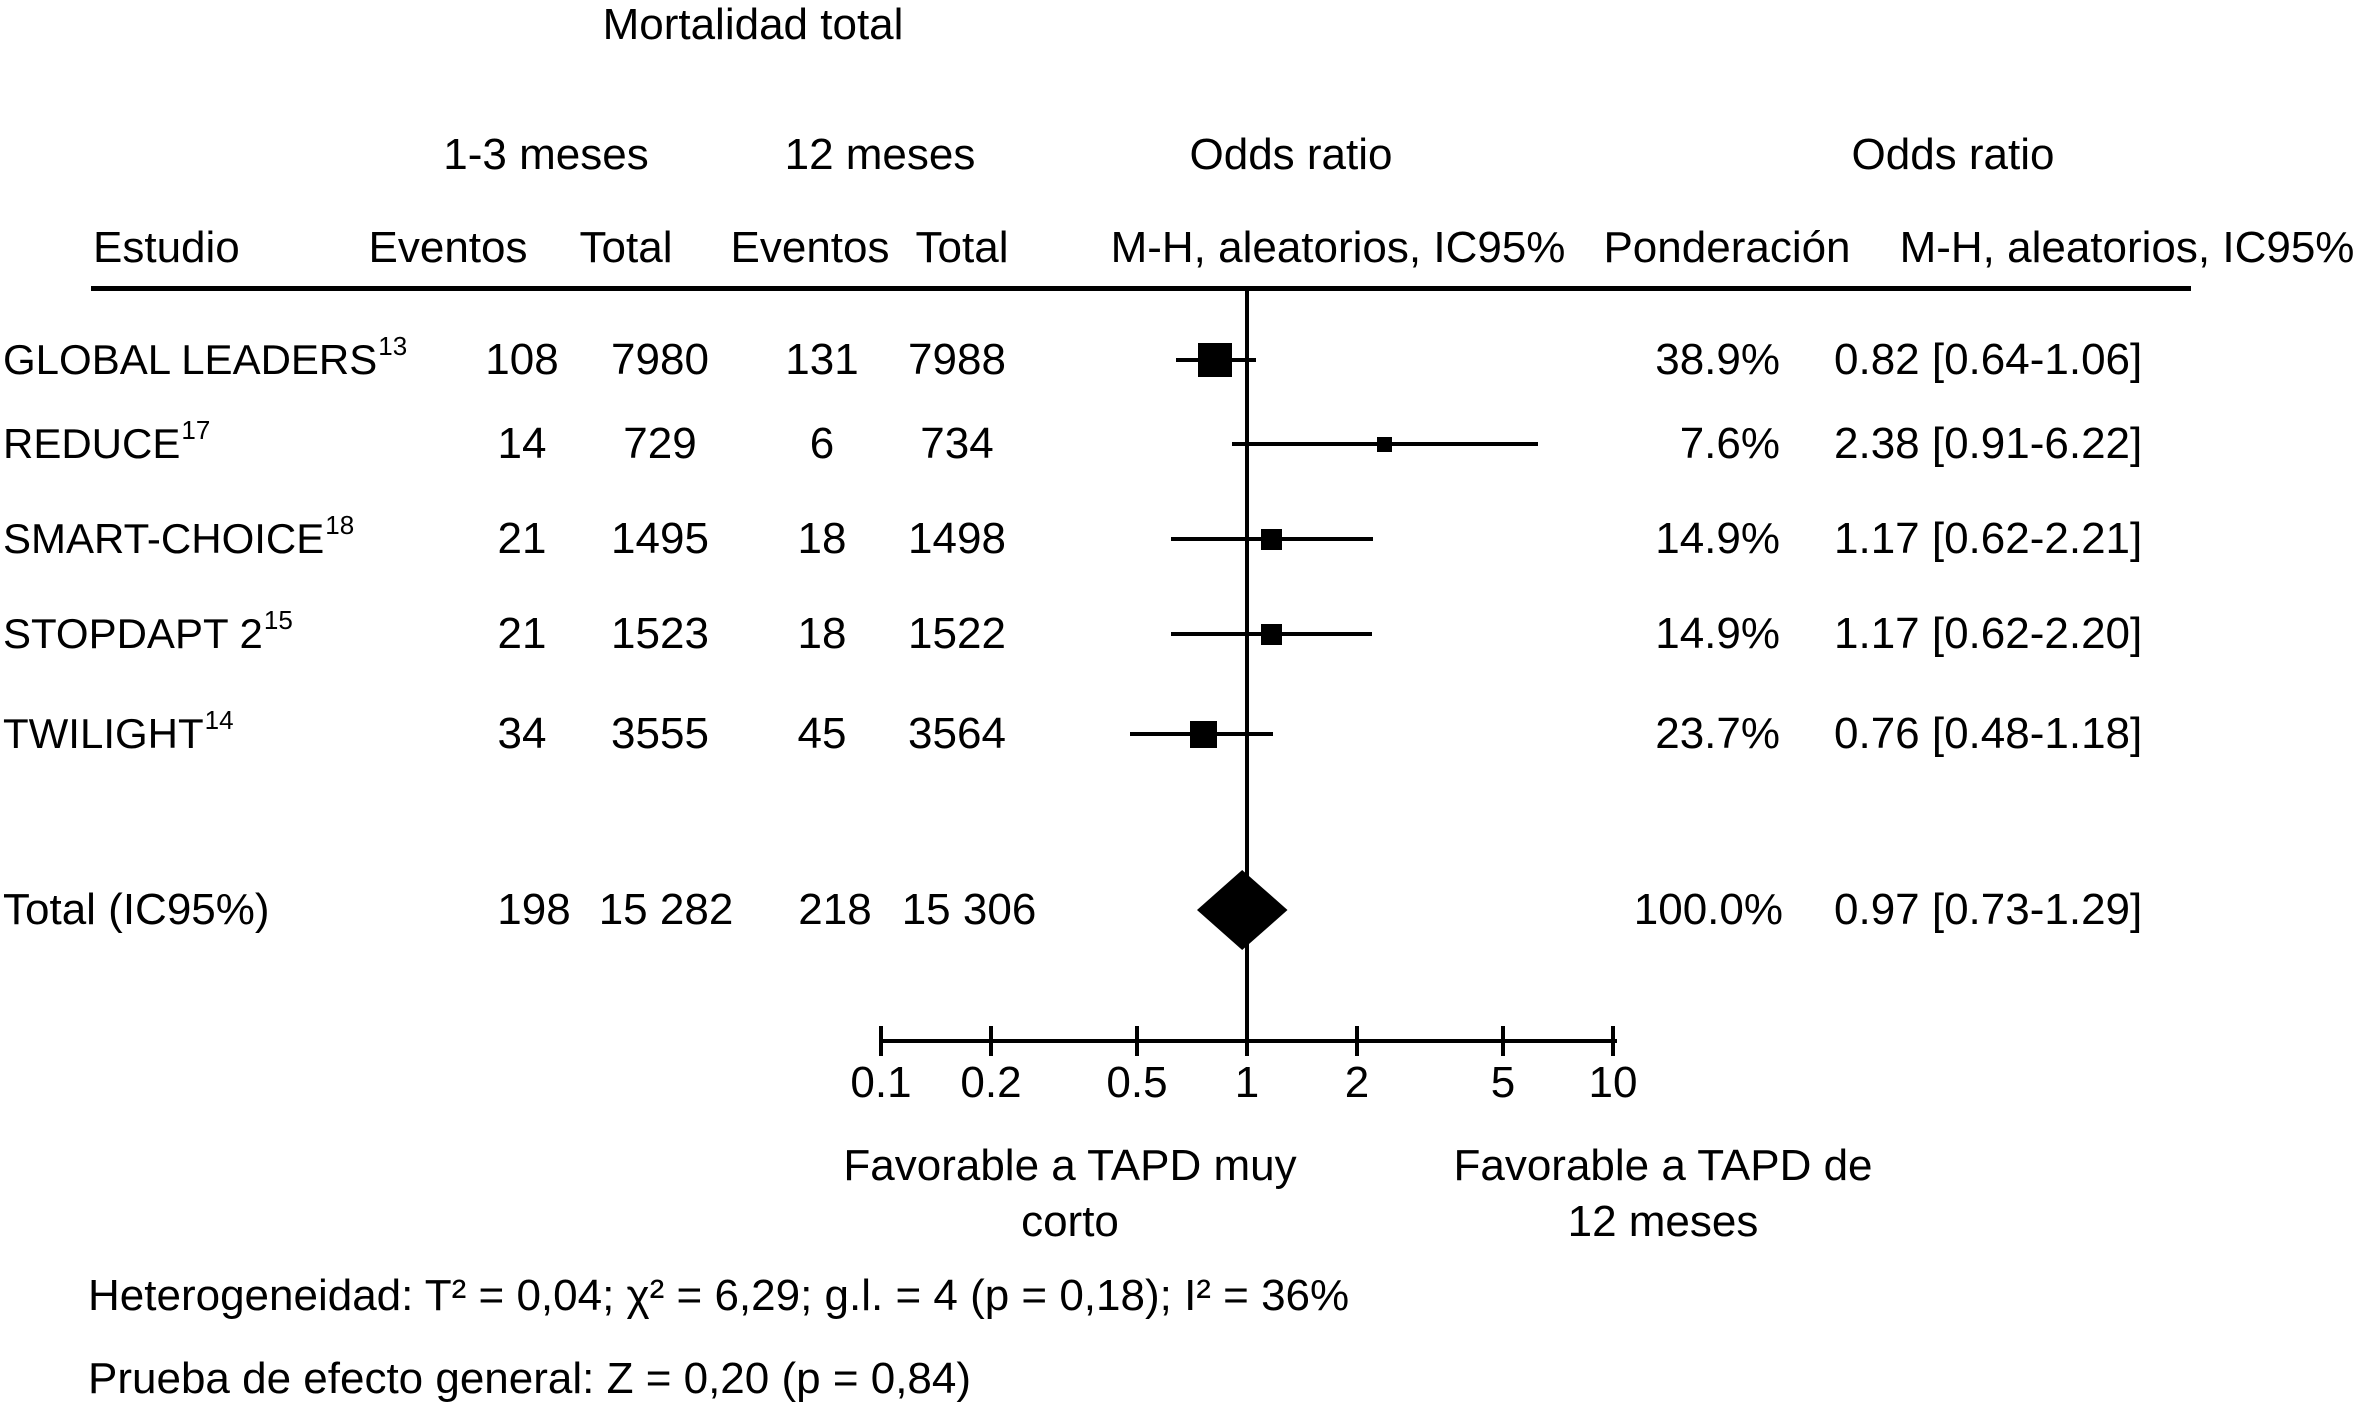 Image resolution: width=2377 pixels, height=1403 pixels. What do you see at coordinates (393, 346) in the screenshot?
I see `study-reference-number: 13` at bounding box center [393, 346].